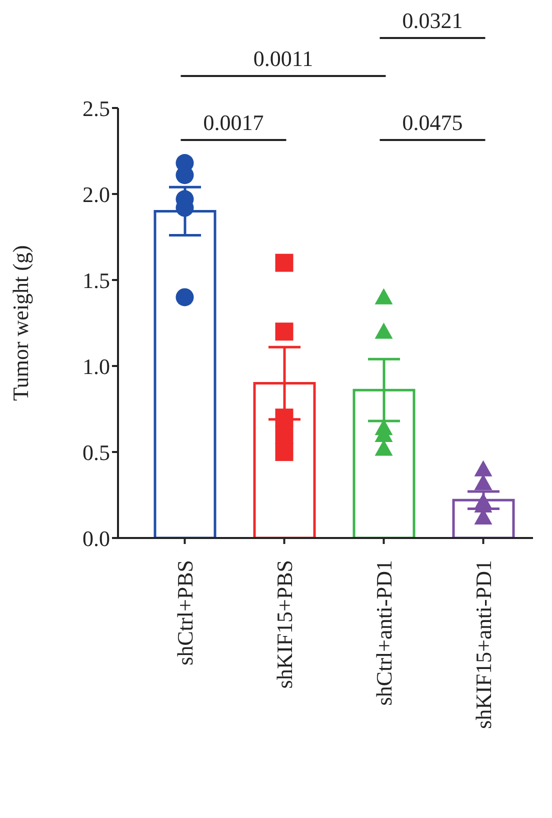 Image resolution: width=552 pixels, height=818 pixels. Describe the element at coordinates (483, 644) in the screenshot. I see `x-tick-label: shKIF15+anti-PD1` at that location.